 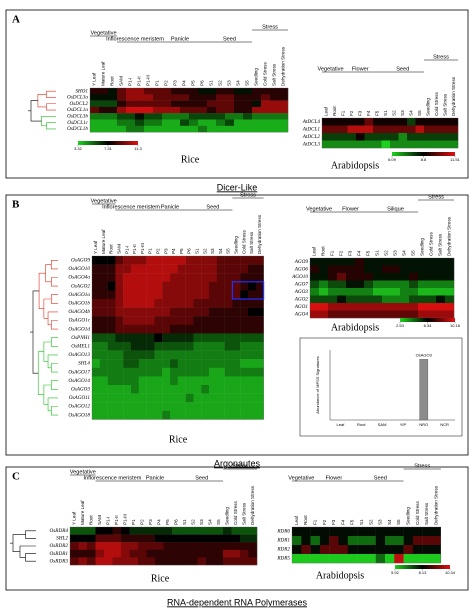 I want to click on column-label: Y Leaf, so click(x=73, y=518).